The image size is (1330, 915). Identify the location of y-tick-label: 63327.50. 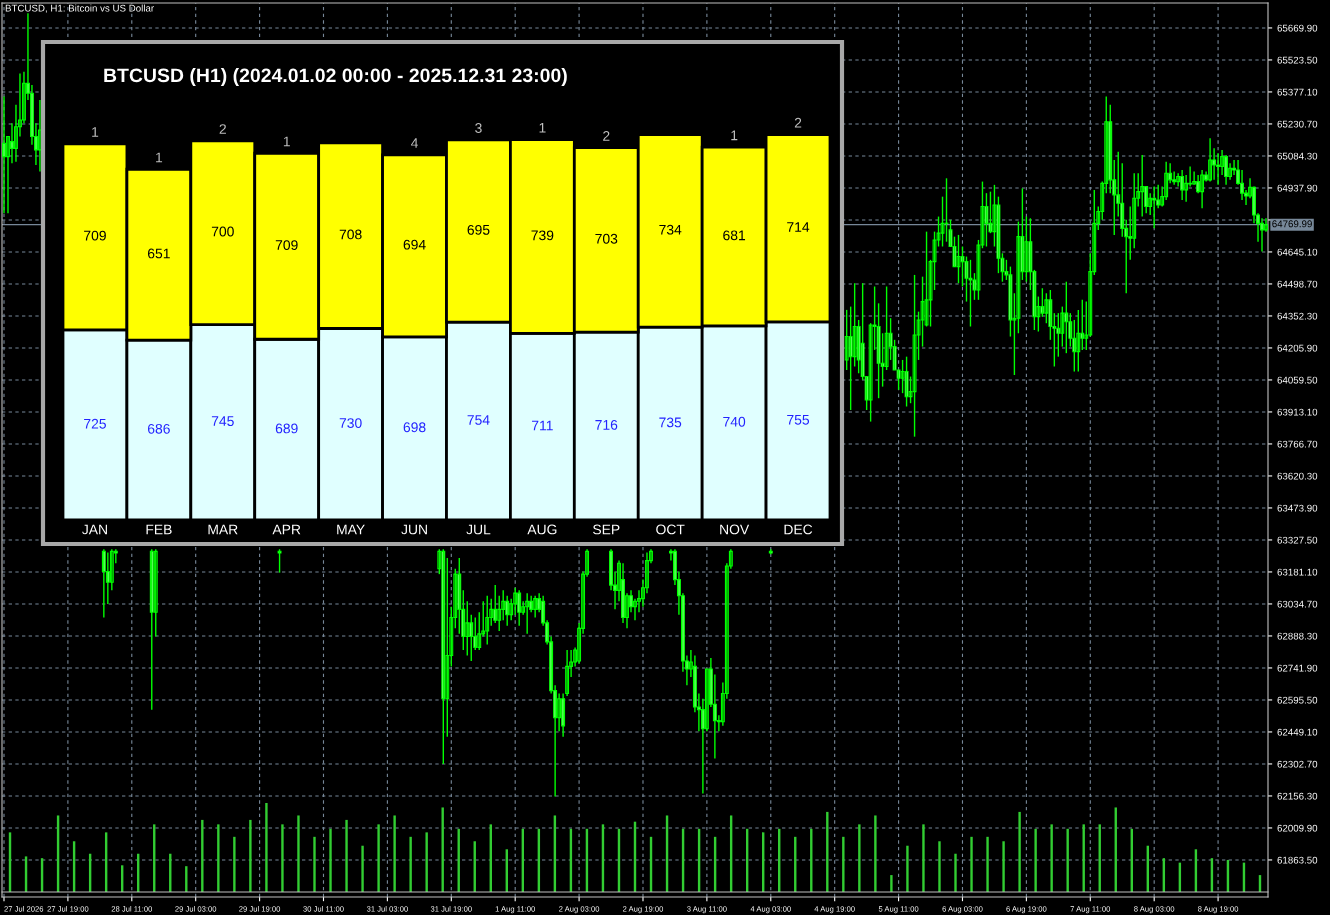
(1297, 540).